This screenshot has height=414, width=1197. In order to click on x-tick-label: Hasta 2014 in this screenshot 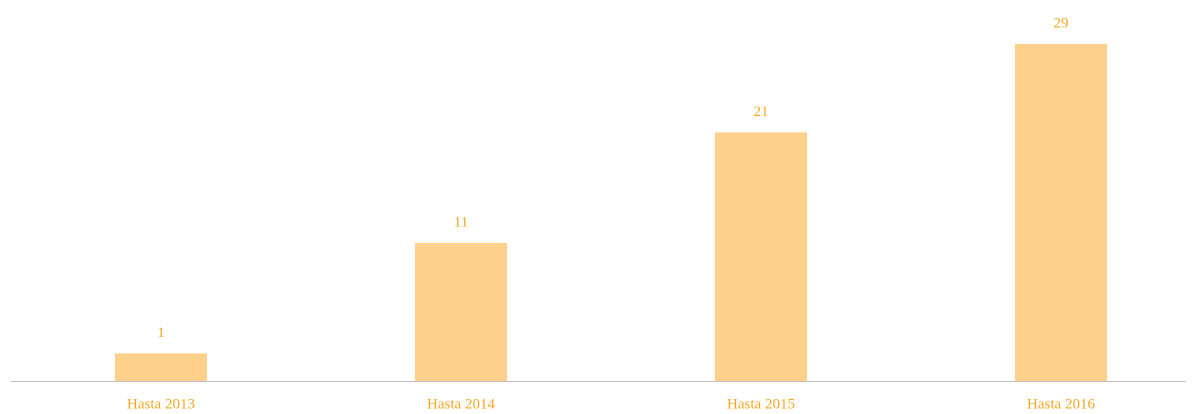, I will do `click(461, 404)`.